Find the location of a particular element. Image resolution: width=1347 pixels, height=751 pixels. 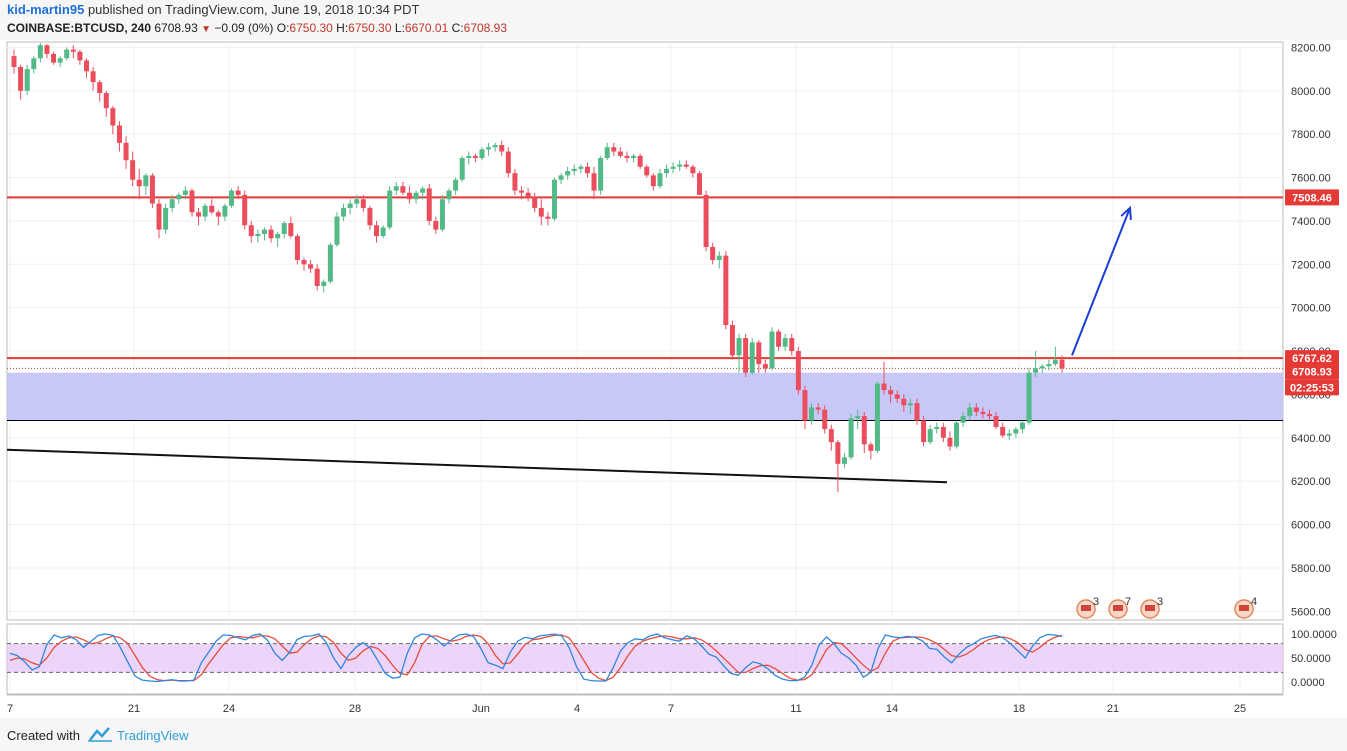

price-tag: 7508.46 is located at coordinates (1312, 197).